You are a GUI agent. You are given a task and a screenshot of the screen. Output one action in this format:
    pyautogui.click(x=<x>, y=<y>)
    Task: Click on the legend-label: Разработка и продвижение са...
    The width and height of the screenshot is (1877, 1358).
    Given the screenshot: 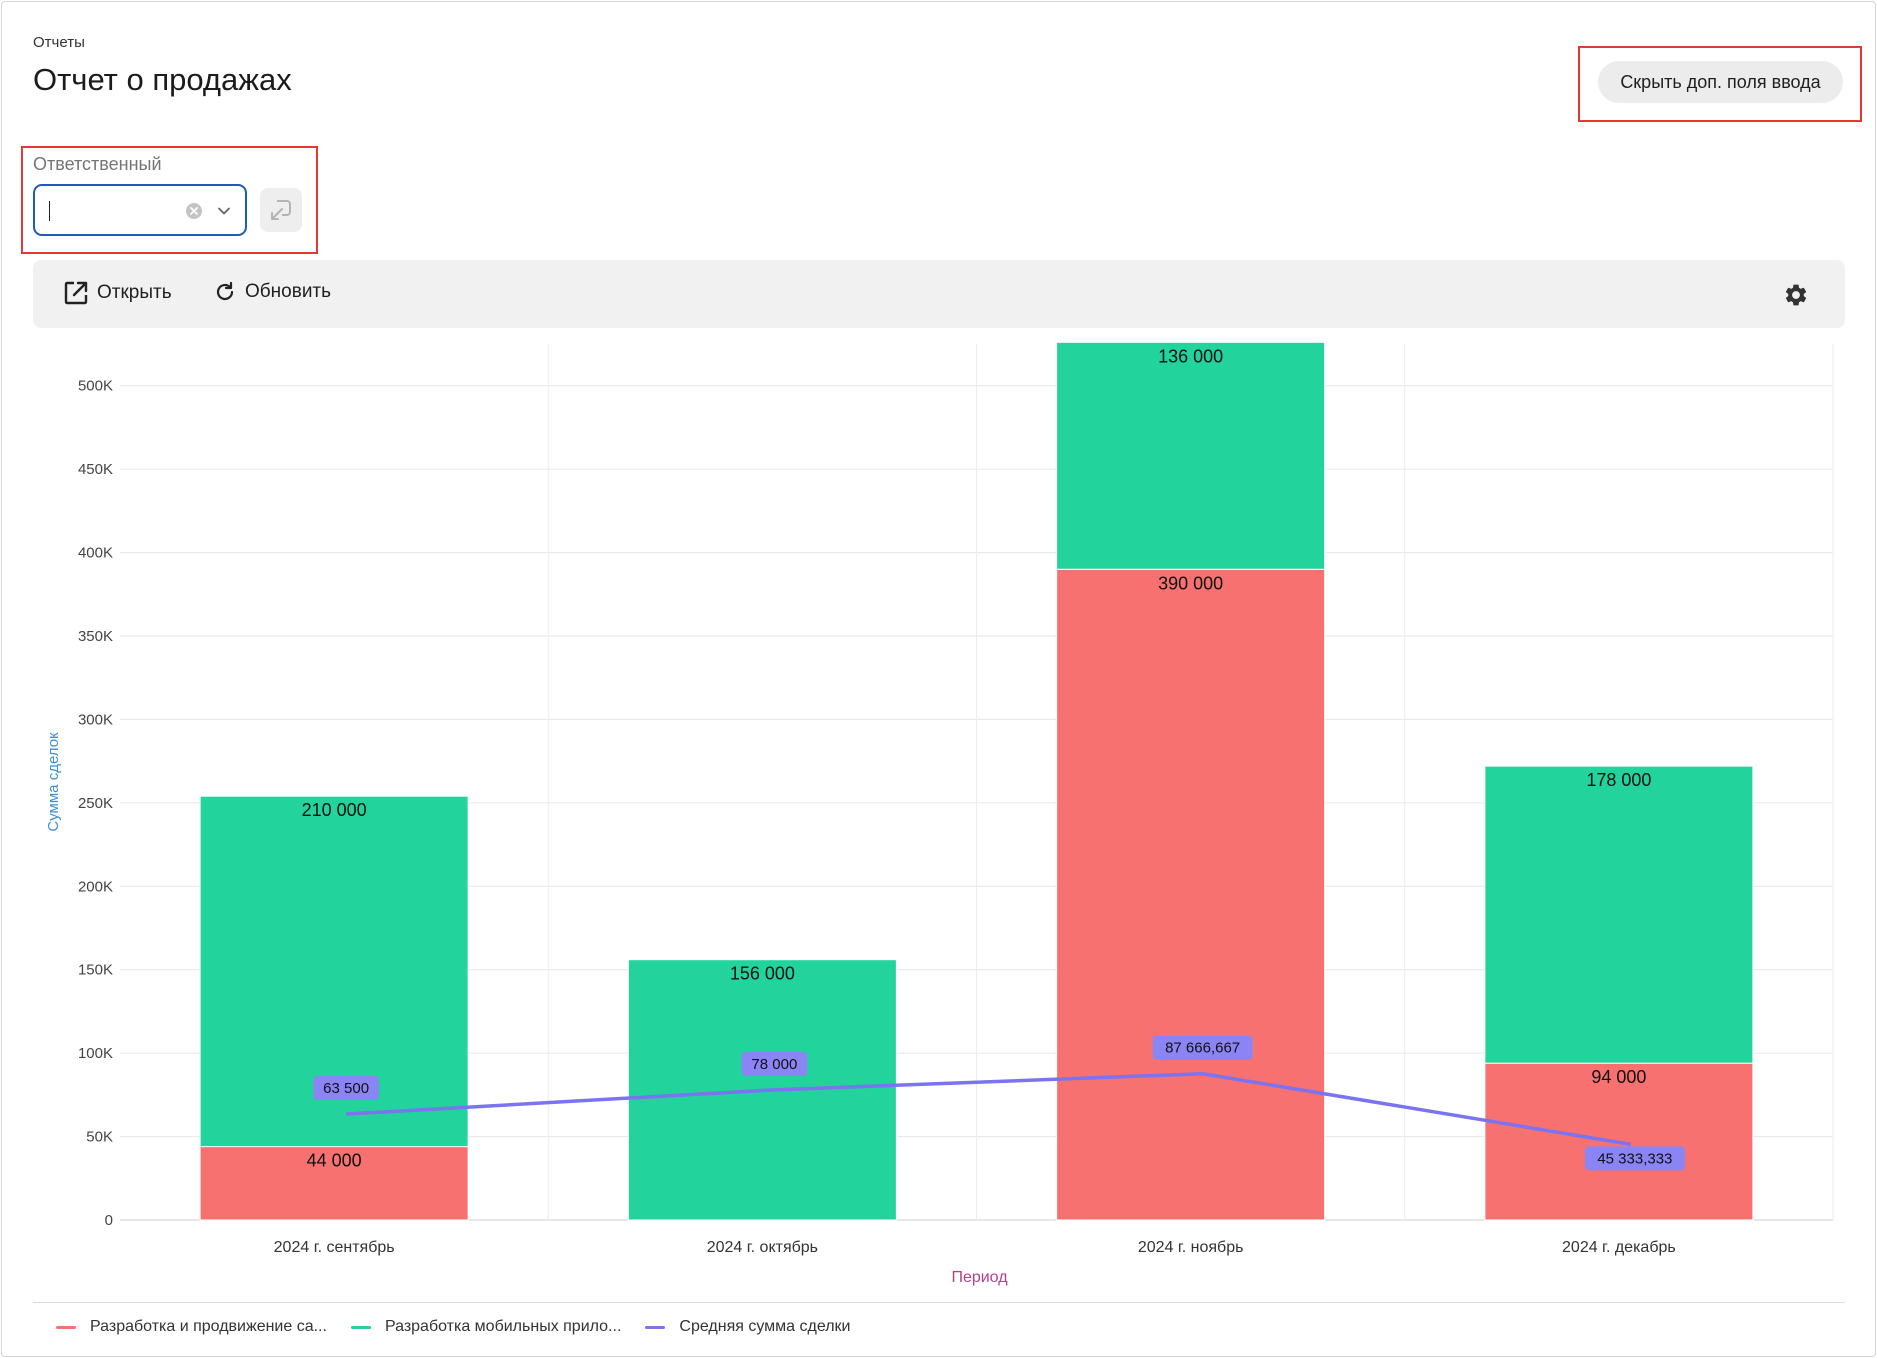 What is the action you would take?
    pyautogui.click(x=208, y=1326)
    